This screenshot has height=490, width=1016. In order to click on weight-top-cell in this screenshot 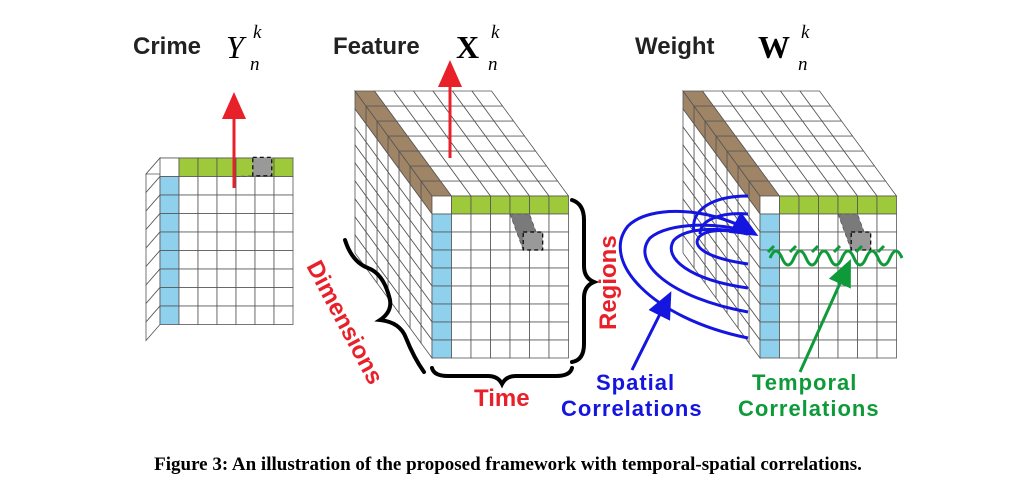, I will do `click(815, 98)`.